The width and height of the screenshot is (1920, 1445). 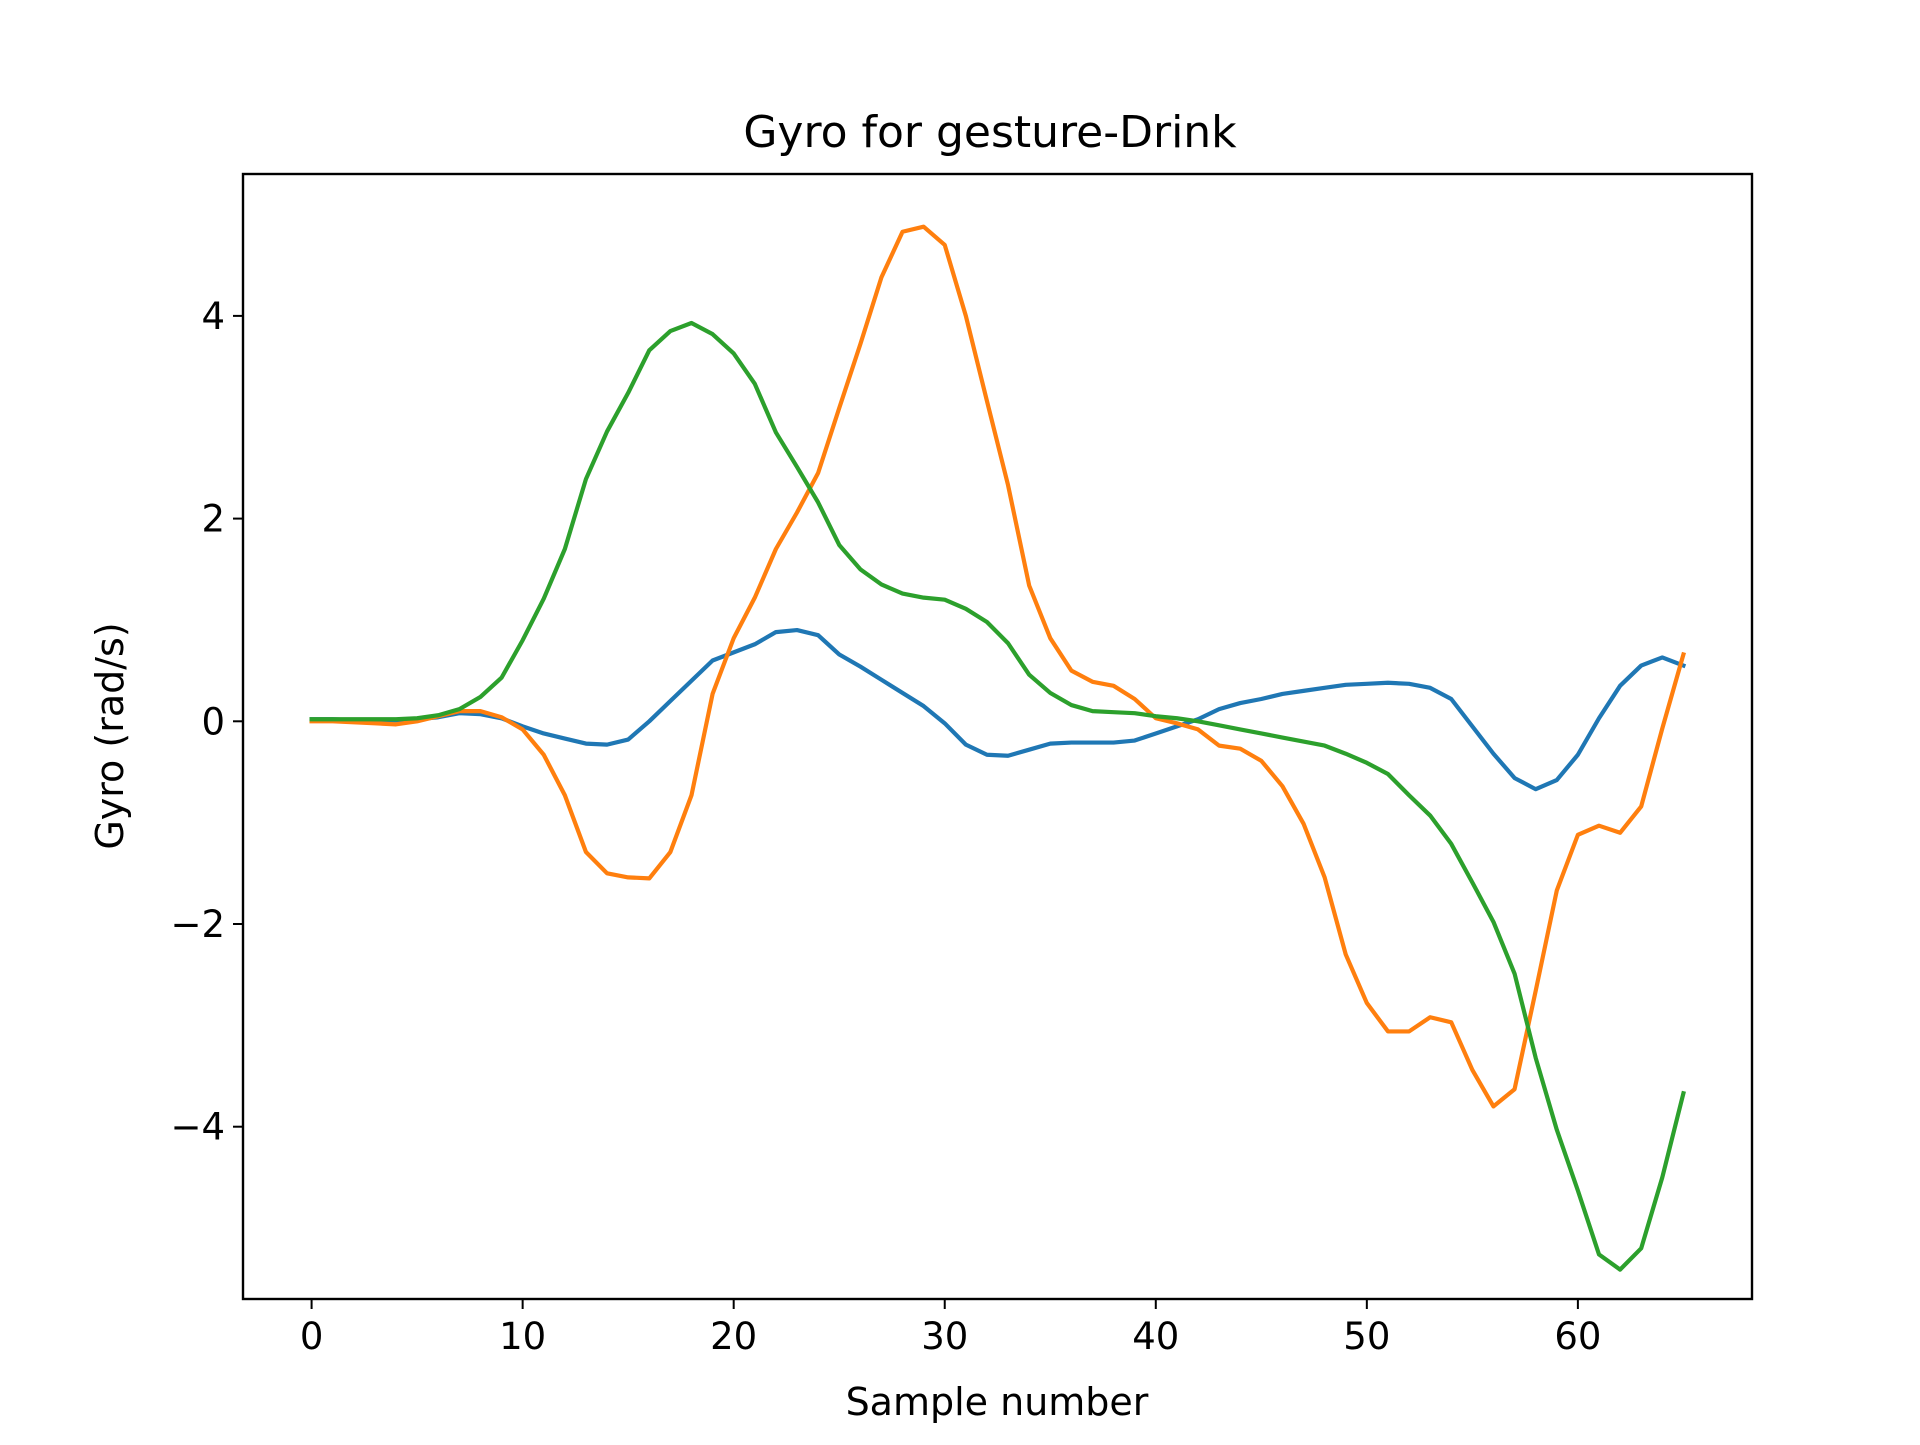 What do you see at coordinates (197, 924) in the screenshot?
I see `y-tick-label: −2` at bounding box center [197, 924].